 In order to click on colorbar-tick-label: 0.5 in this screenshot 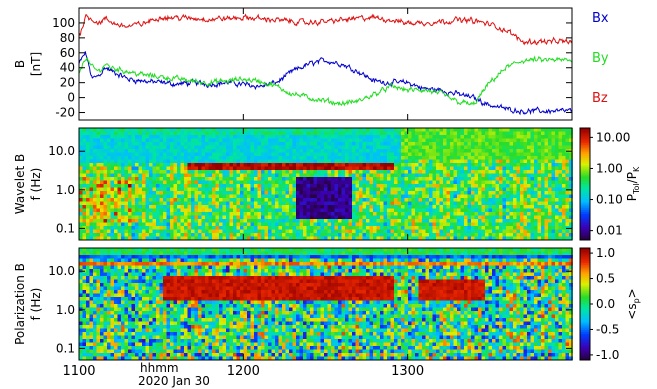, I will do `click(605, 279)`.